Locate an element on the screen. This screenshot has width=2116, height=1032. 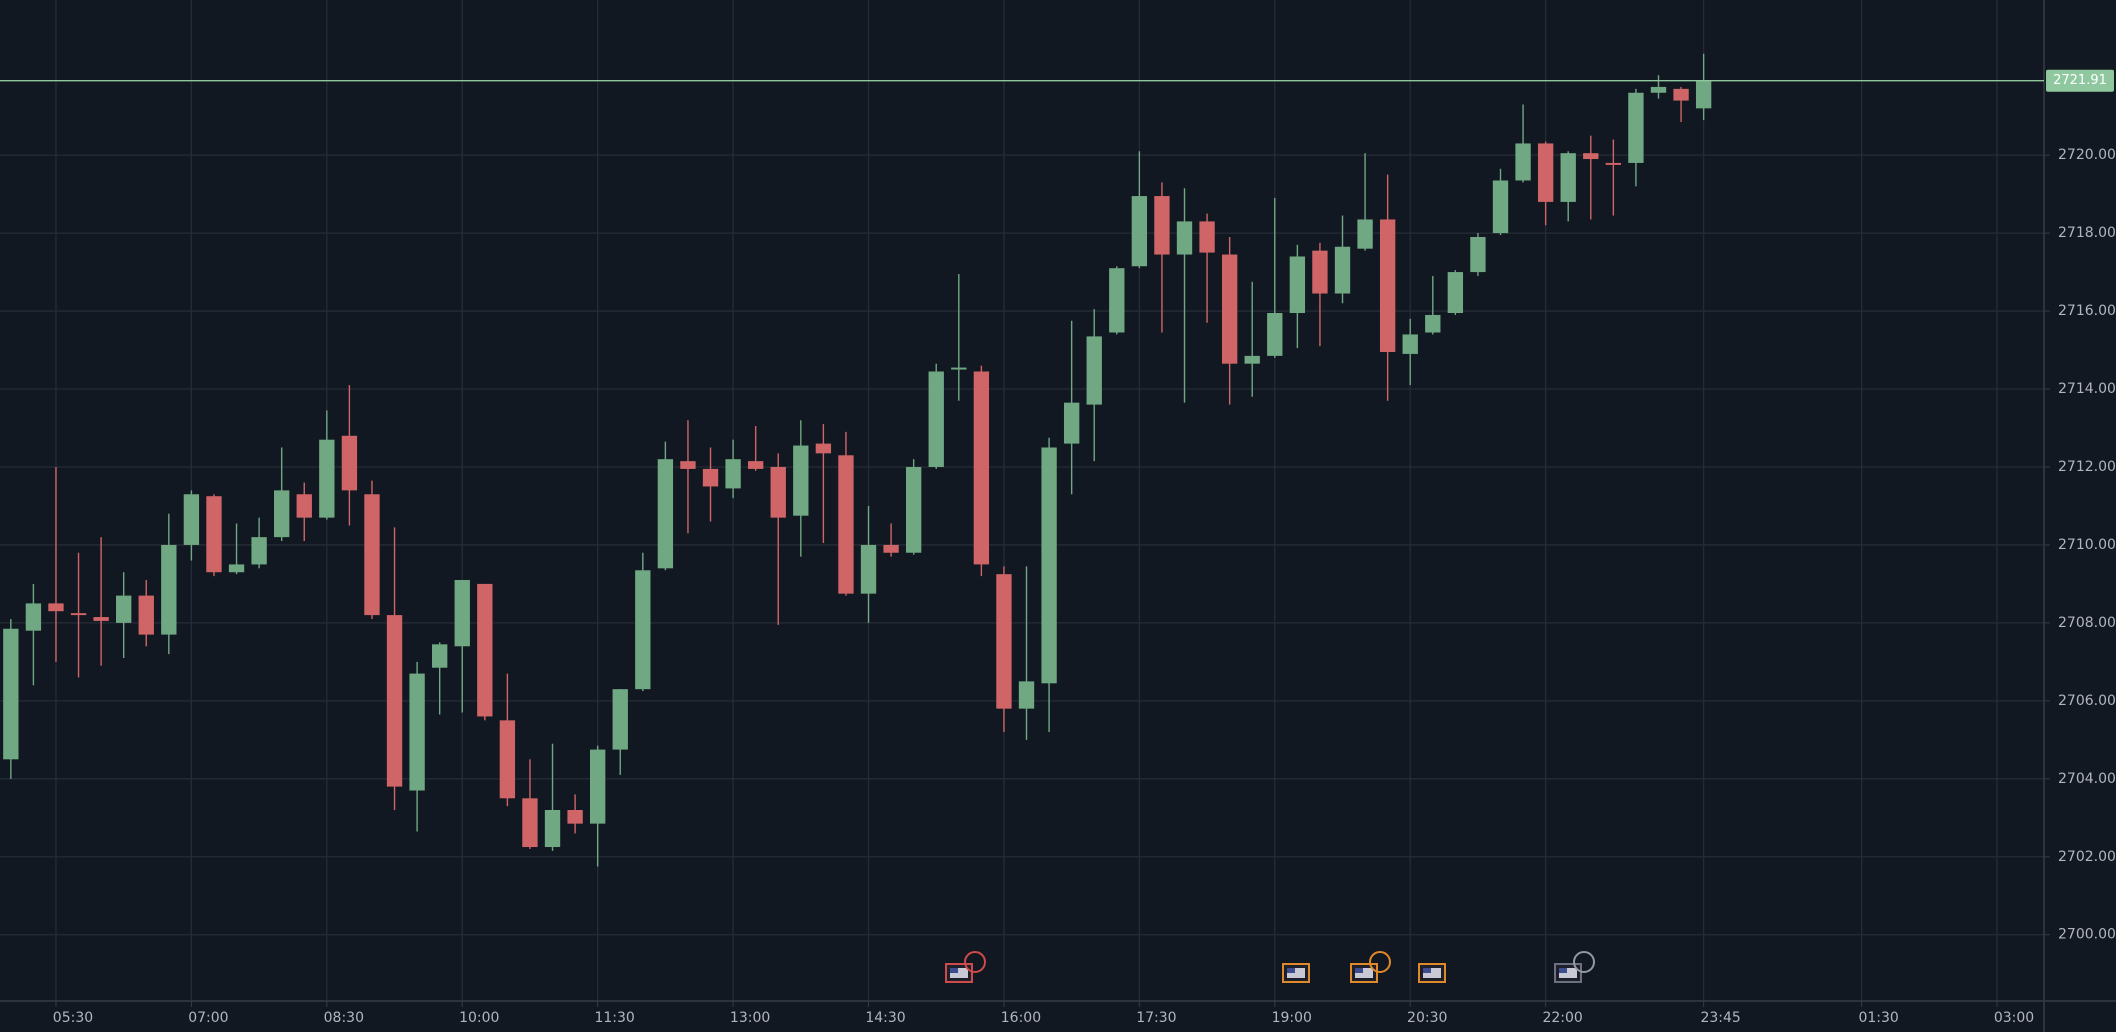
y-tick-label: 2708.00 is located at coordinates (2087, 623).